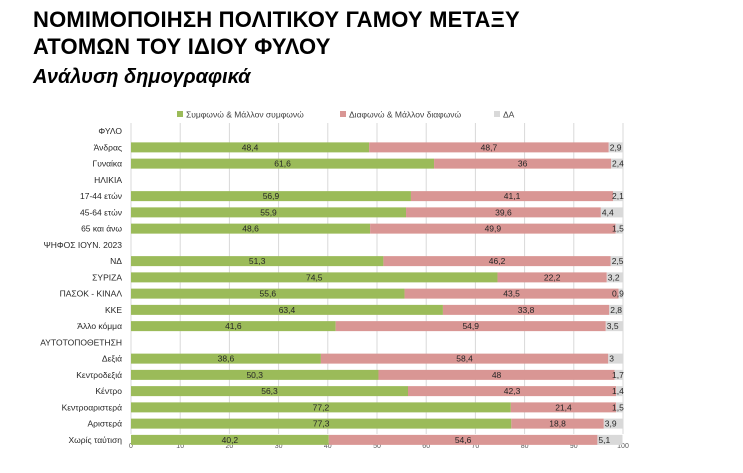 This screenshot has height=473, width=743. What do you see at coordinates (110, 131) in the screenshot?
I see `group-label: ΦΥΛΟ` at bounding box center [110, 131].